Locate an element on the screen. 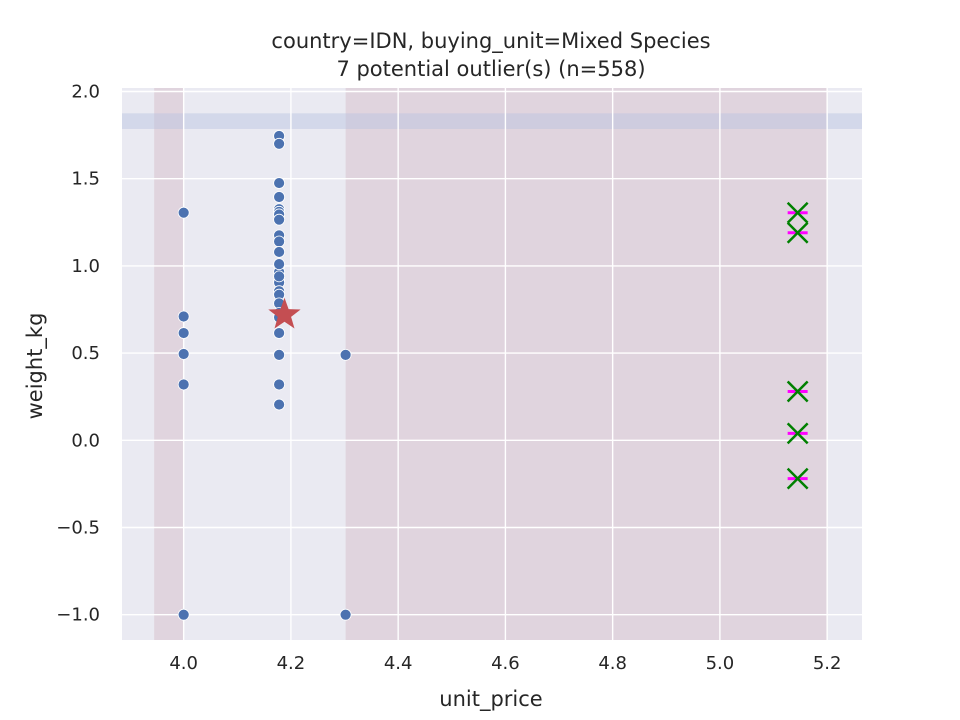 The width and height of the screenshot is (960, 720). x-tick-label-4: 4.8 is located at coordinates (612, 663).